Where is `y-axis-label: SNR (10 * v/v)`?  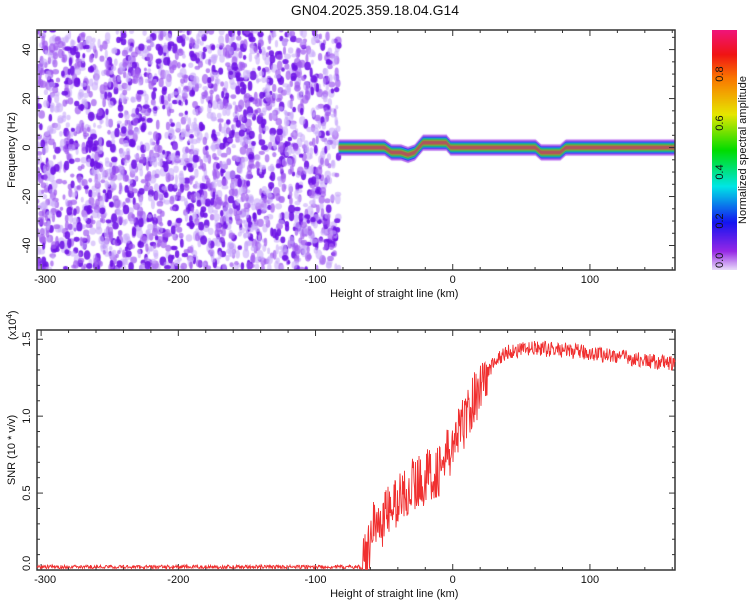 y-axis-label: SNR (10 * v/v) is located at coordinates (12, 450).